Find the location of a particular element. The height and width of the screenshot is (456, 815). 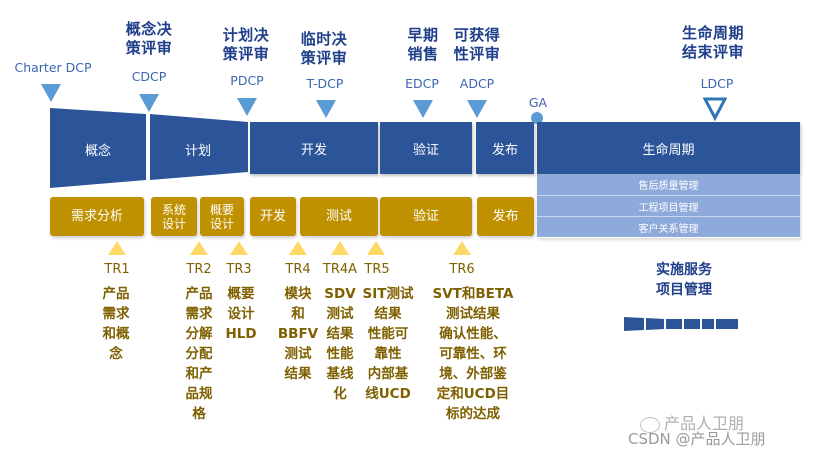

pdcp-code: PDCP is located at coordinates (247, 80).